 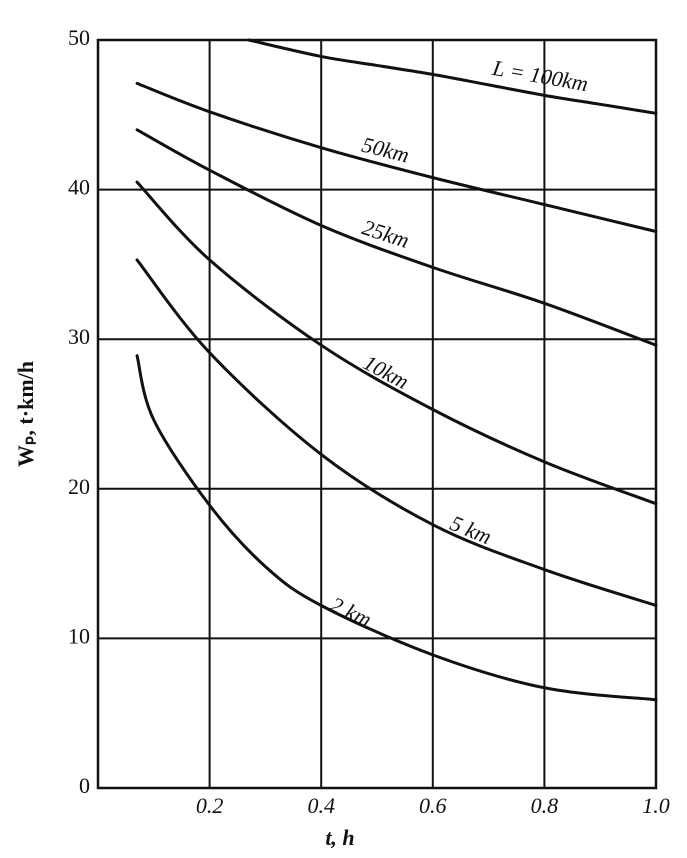 What do you see at coordinates (351, 612) in the screenshot?
I see `series-label: 2 km` at bounding box center [351, 612].